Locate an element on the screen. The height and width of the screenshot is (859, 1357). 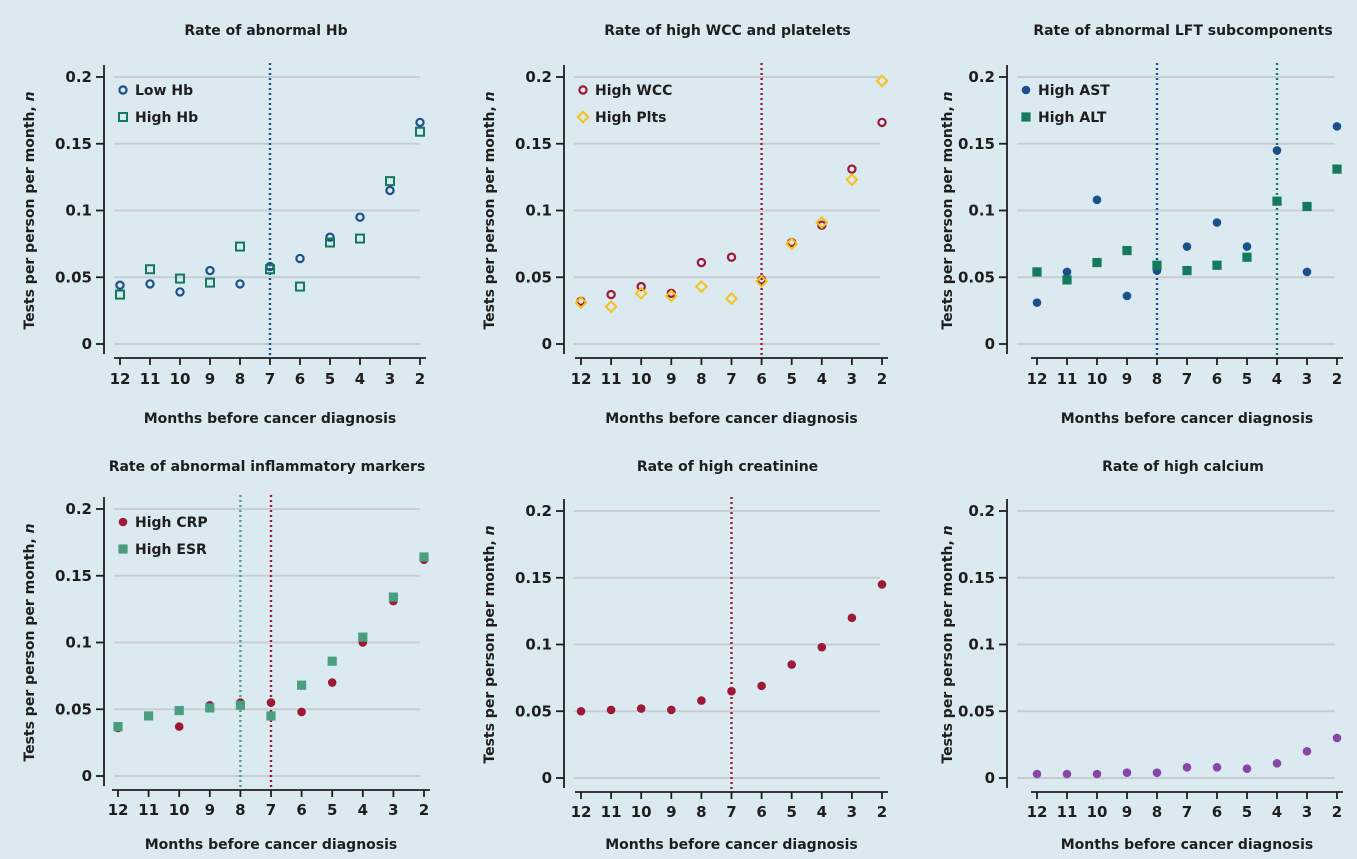
legend-label: Low Hb is located at coordinates (164, 91).